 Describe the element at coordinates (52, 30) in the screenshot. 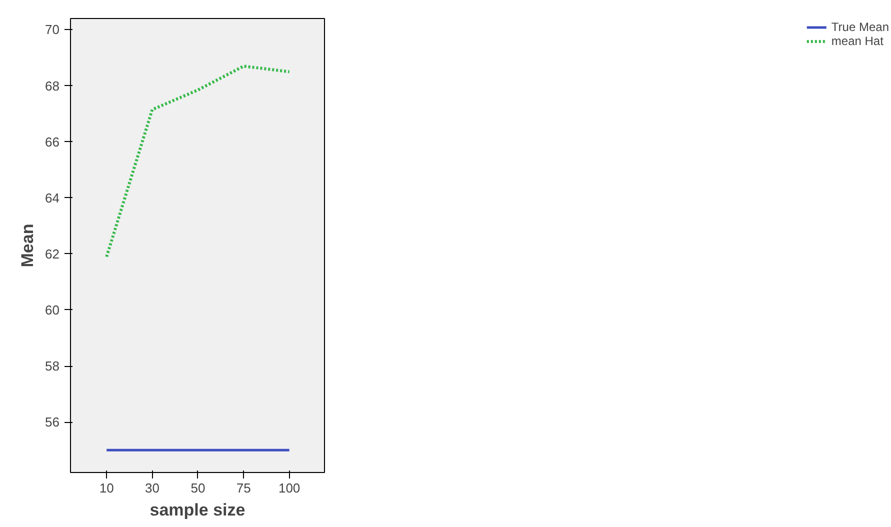

I see `y-tick-label: 70` at that location.